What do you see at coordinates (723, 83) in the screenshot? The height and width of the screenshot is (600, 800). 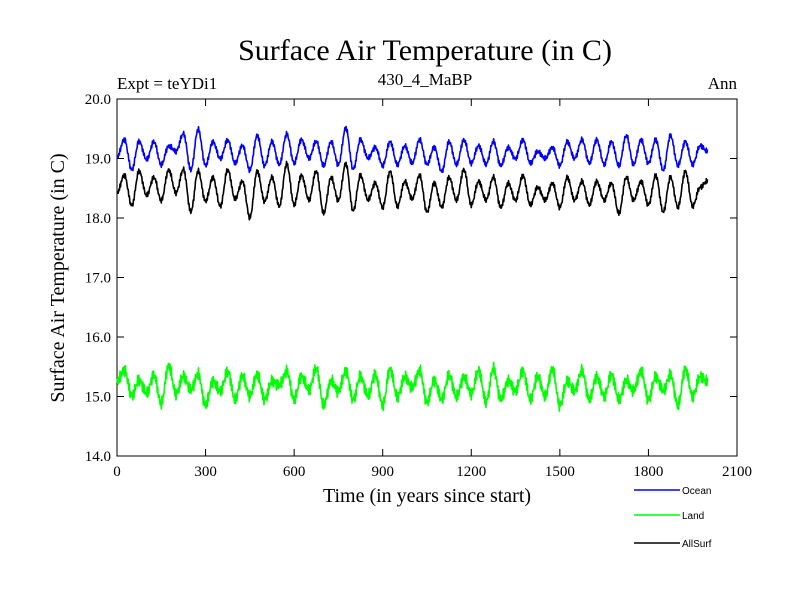 I see `period-label: Ann` at bounding box center [723, 83].